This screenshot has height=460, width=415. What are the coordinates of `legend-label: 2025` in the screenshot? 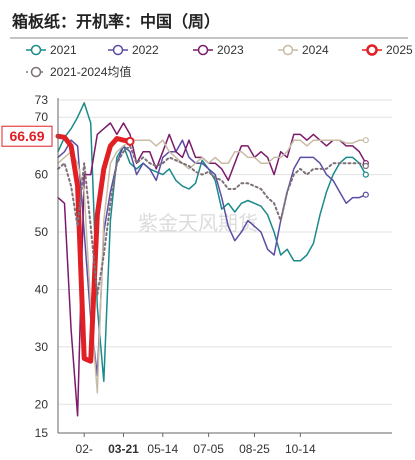 It's located at (399, 50).